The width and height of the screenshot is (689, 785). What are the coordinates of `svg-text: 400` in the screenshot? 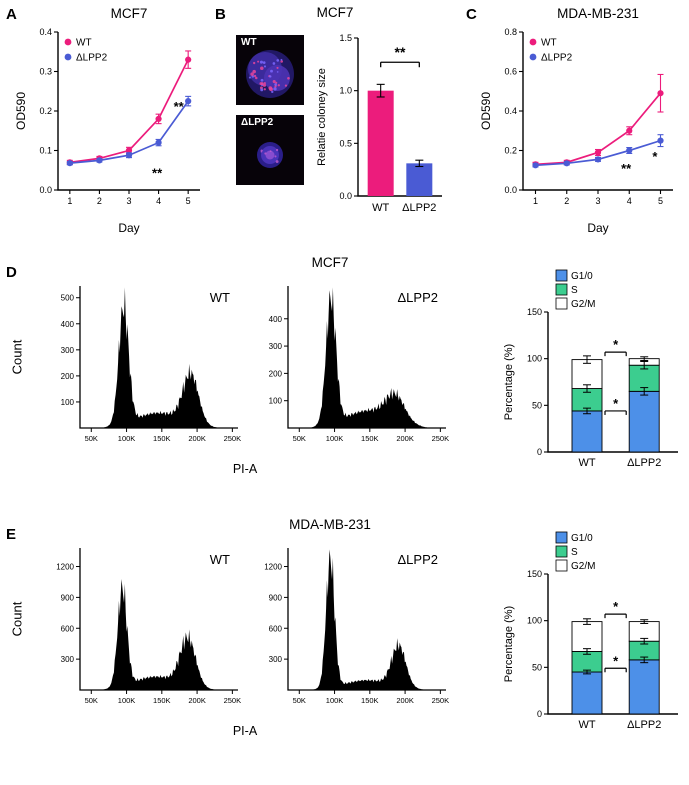 It's located at (68, 324).